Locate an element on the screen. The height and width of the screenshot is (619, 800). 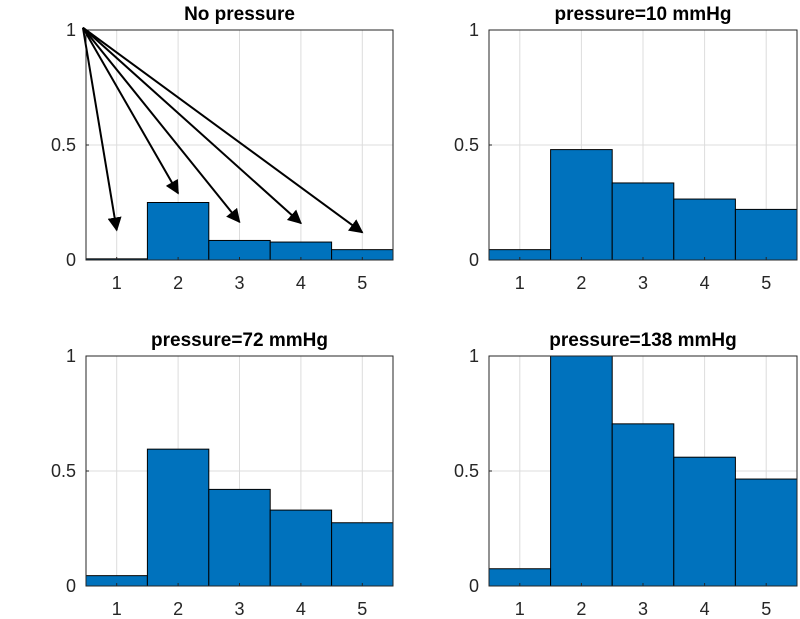
subplot-title: pressure=138 mmHg is located at coordinates (642, 340).